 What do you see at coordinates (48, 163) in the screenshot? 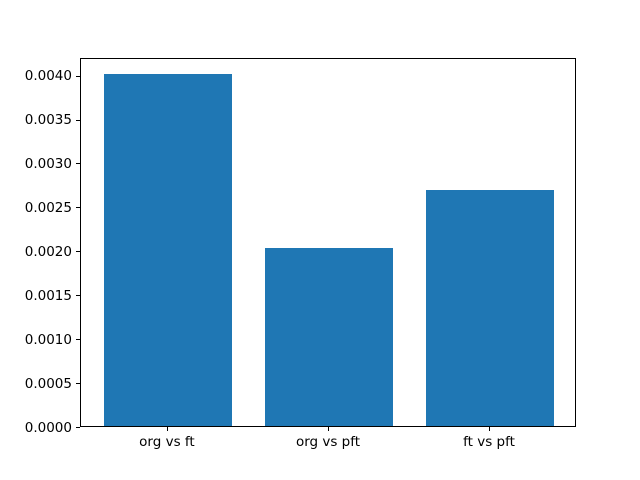
I see `y-tick-label: 0.0030` at bounding box center [48, 163].